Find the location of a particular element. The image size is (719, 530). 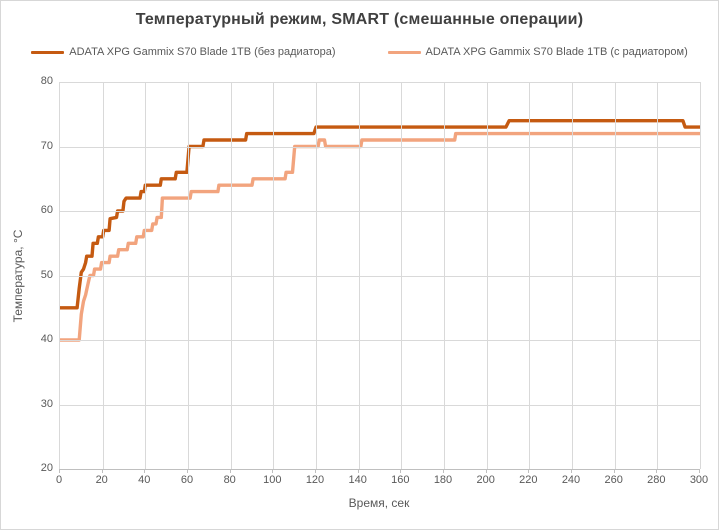

x-tick-label: 0 is located at coordinates (59, 480).